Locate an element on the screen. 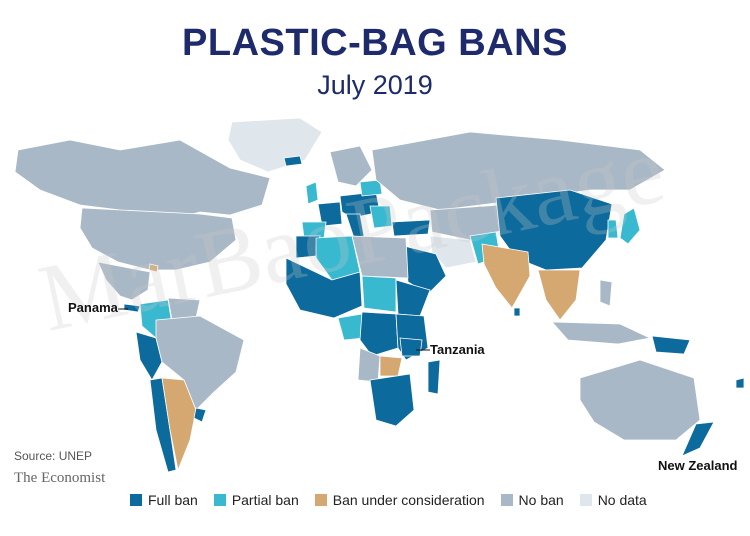 This screenshot has height=536, width=750. region-turkey is located at coordinates (411, 228).